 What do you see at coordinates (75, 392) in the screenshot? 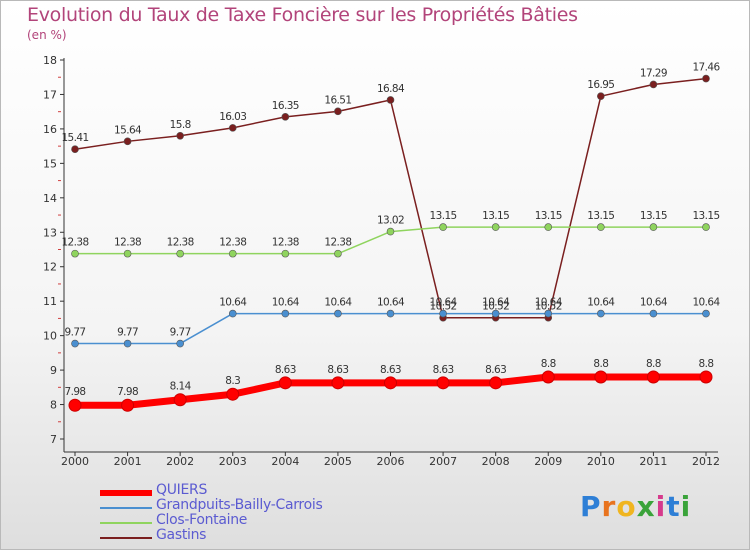
I see `data-label: 7.98` at bounding box center [75, 392].